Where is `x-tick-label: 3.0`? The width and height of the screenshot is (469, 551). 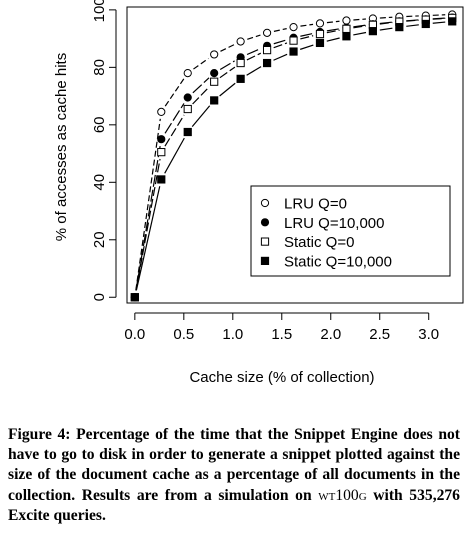
x-tick-label: 3.0 is located at coordinates (428, 334).